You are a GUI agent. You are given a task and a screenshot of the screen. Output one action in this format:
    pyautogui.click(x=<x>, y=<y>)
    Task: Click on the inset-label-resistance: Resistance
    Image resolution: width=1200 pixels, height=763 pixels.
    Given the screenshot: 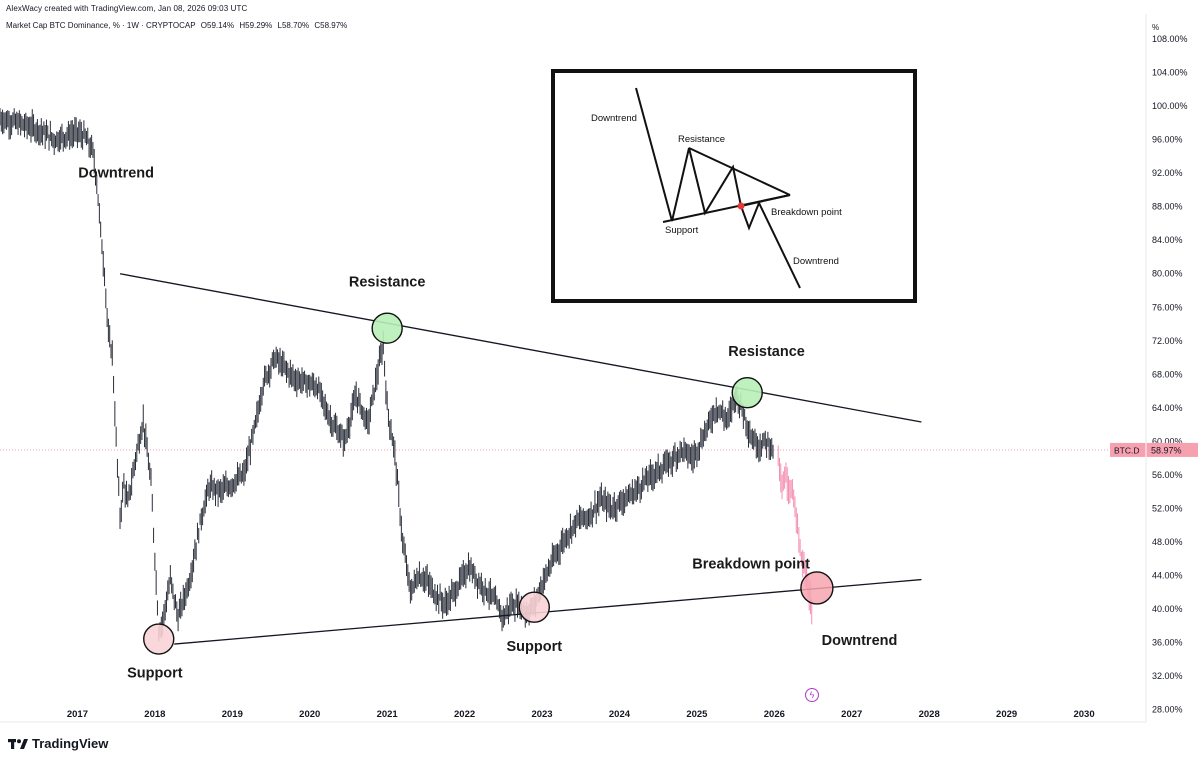 What is the action you would take?
    pyautogui.click(x=701, y=139)
    